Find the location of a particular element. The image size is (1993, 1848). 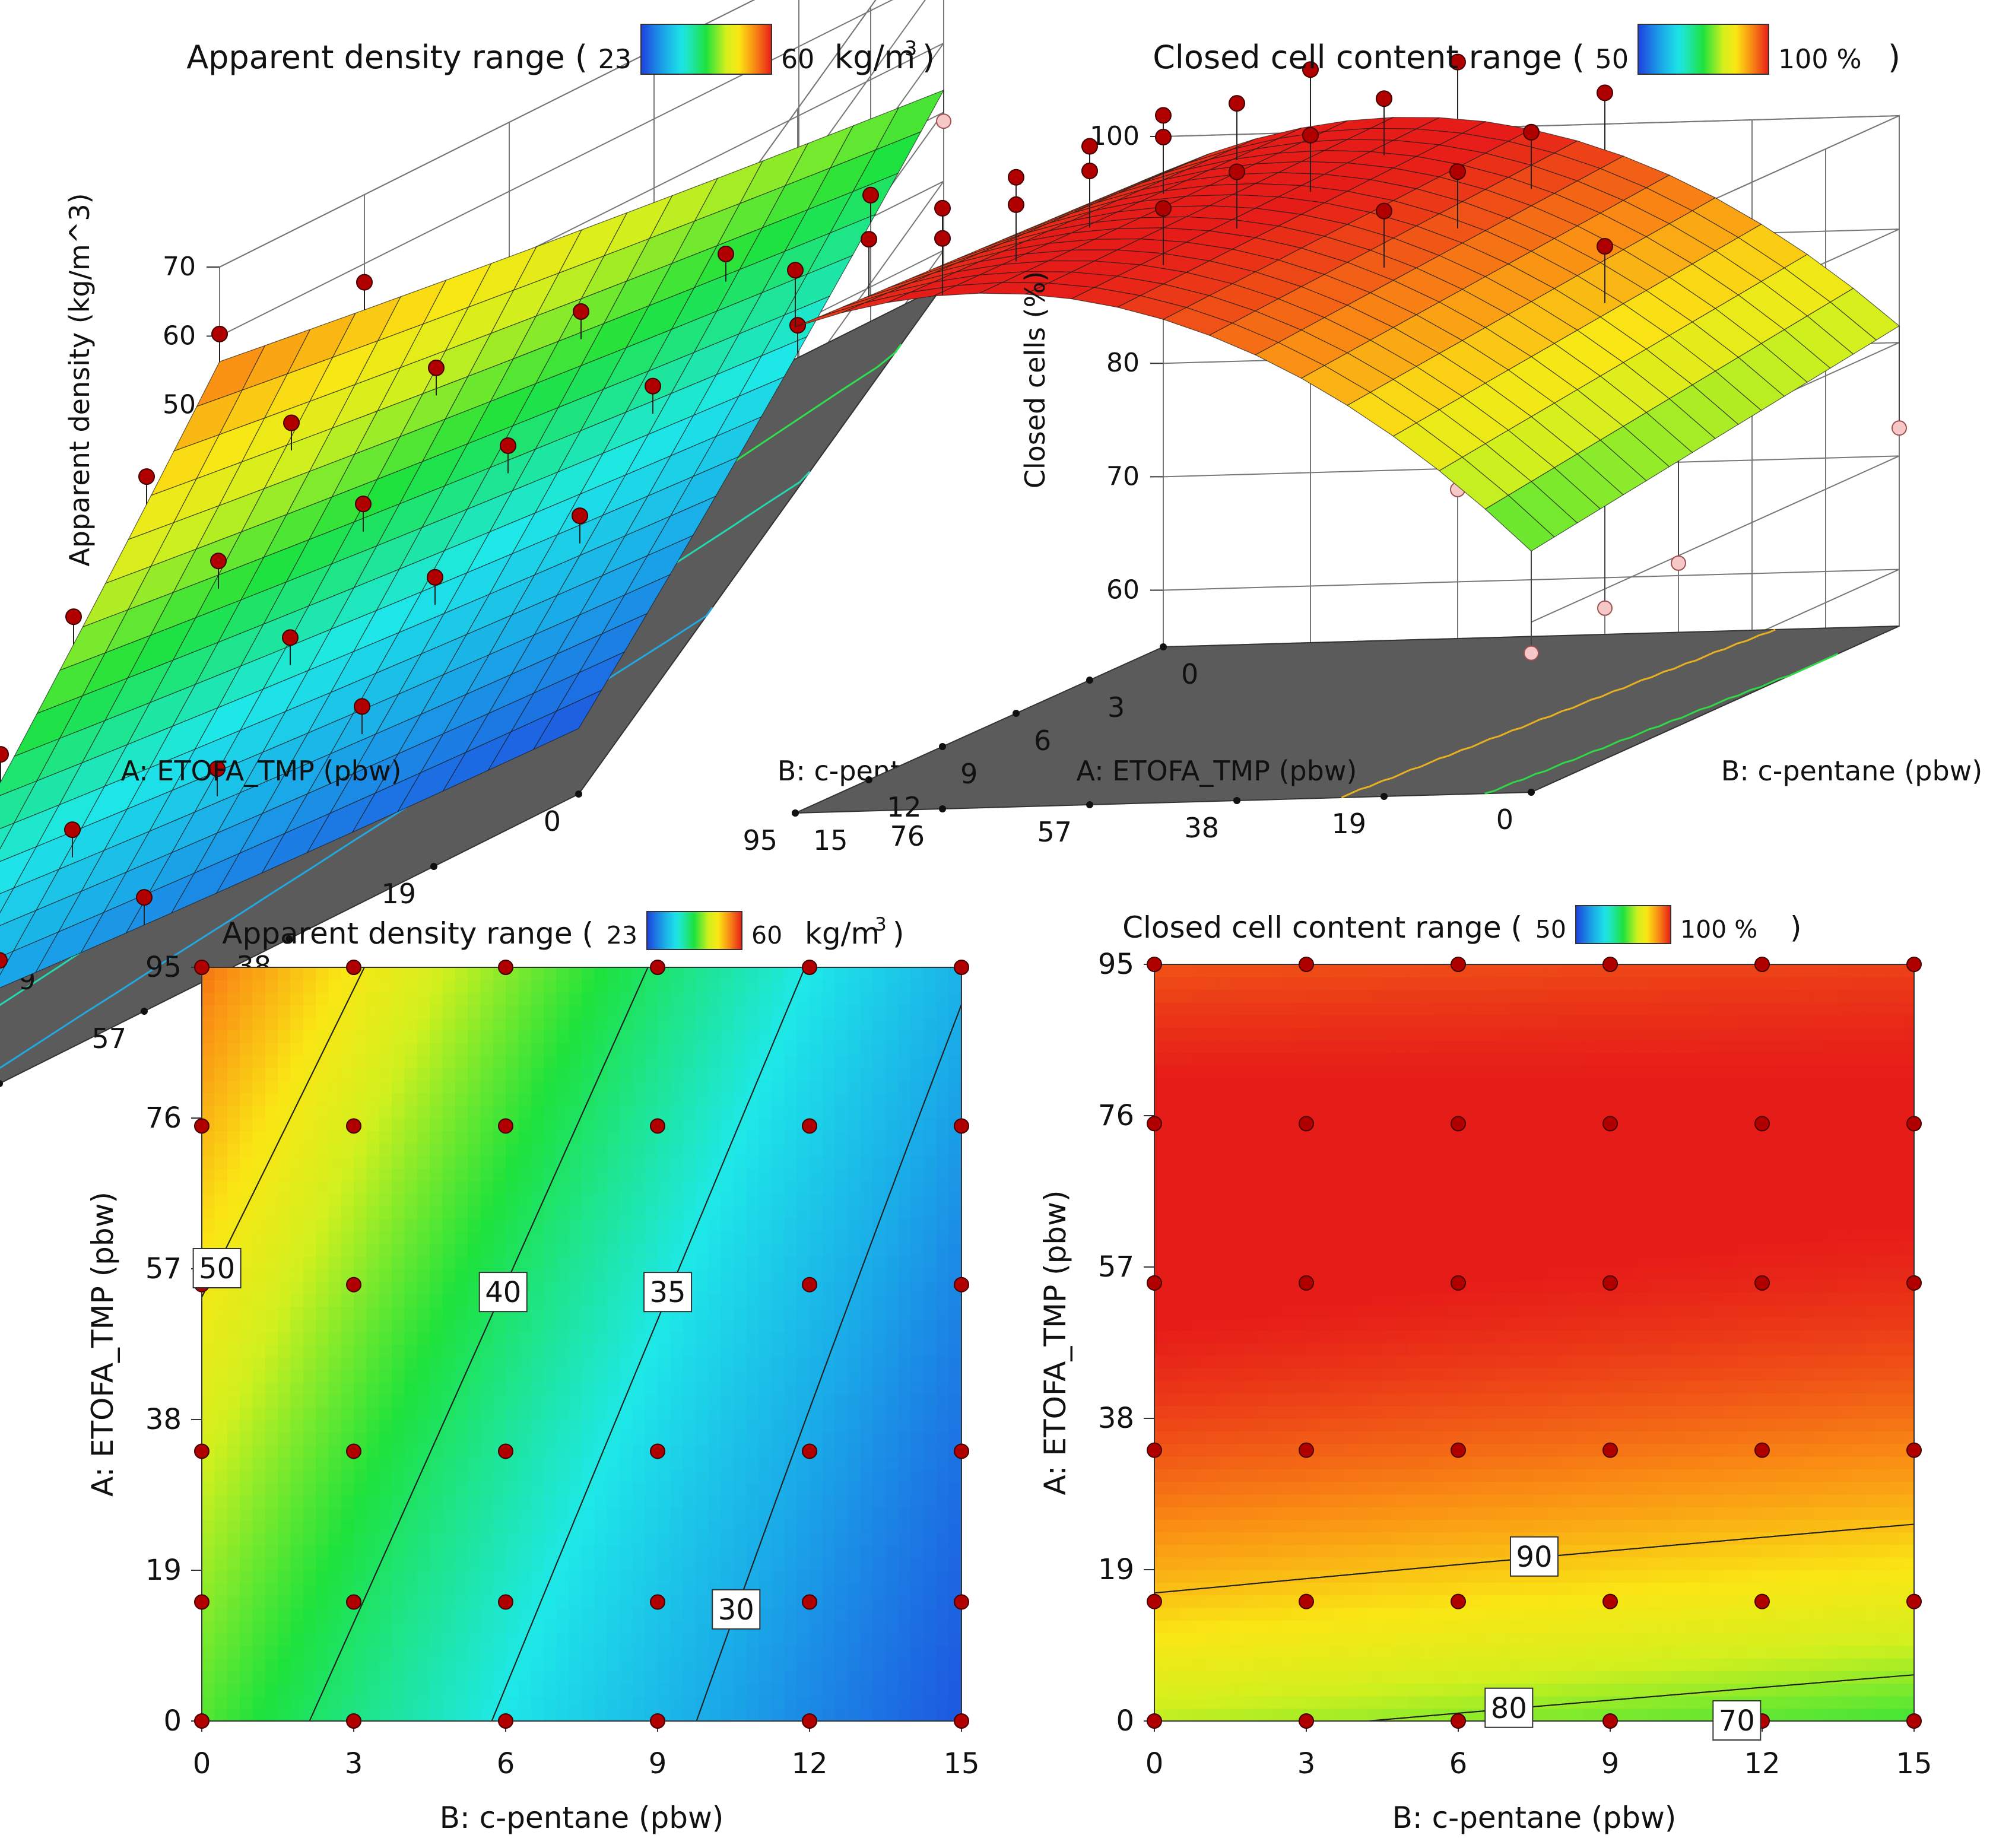

a-axis-tick-label: 38 is located at coordinates (1201, 828).